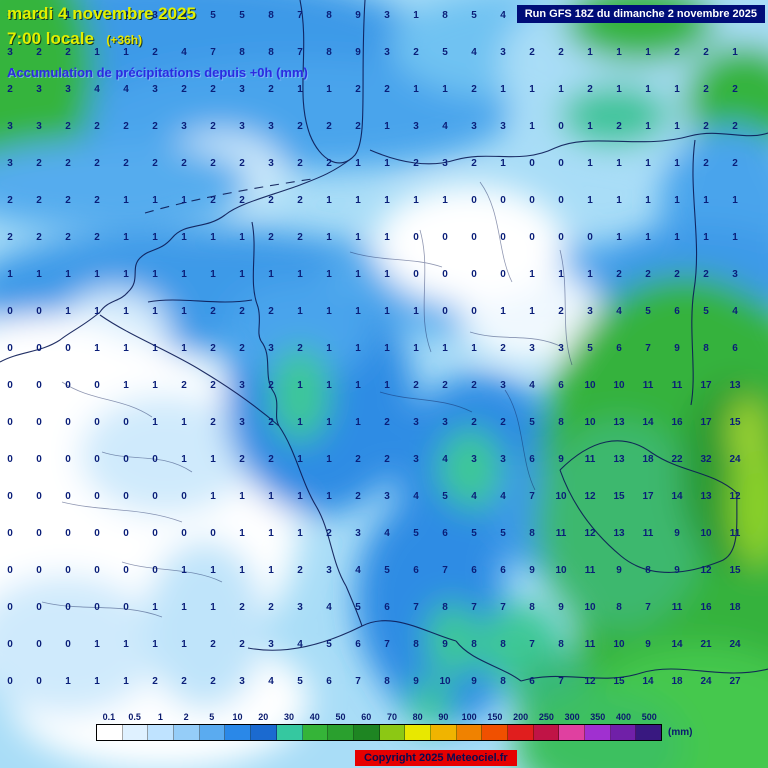 The height and width of the screenshot is (768, 768). I want to click on legend-tick: 0.5, so click(134, 717).